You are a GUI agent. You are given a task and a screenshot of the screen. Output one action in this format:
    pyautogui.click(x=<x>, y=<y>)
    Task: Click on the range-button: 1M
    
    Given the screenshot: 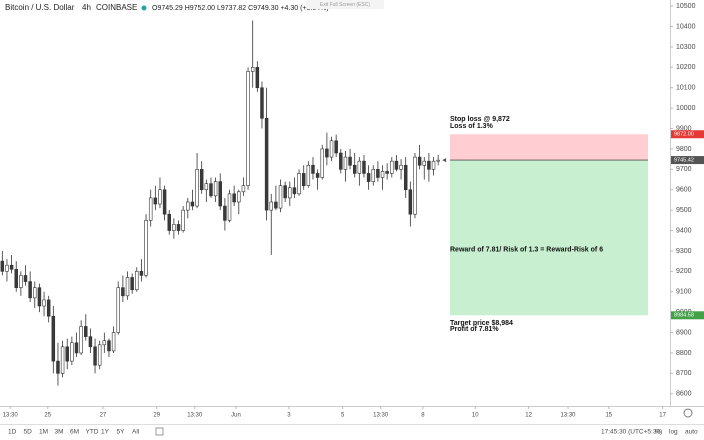 What is the action you would take?
    pyautogui.click(x=43, y=432)
    